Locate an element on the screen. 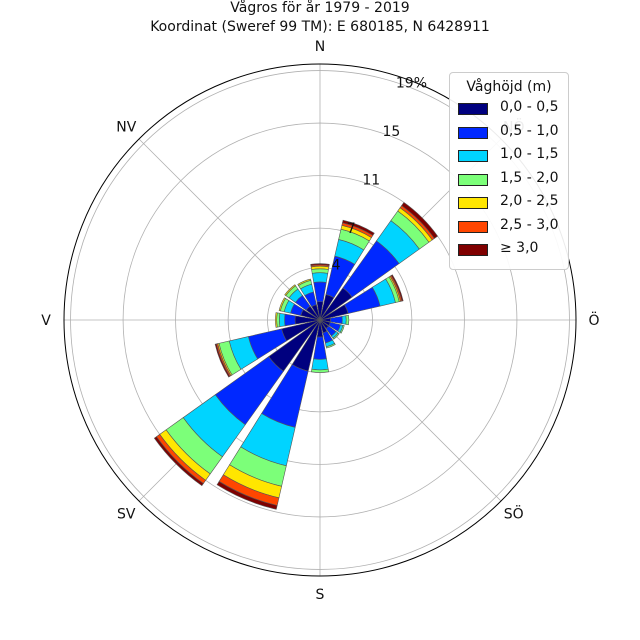  compass-label-0: N is located at coordinates (320, 47).